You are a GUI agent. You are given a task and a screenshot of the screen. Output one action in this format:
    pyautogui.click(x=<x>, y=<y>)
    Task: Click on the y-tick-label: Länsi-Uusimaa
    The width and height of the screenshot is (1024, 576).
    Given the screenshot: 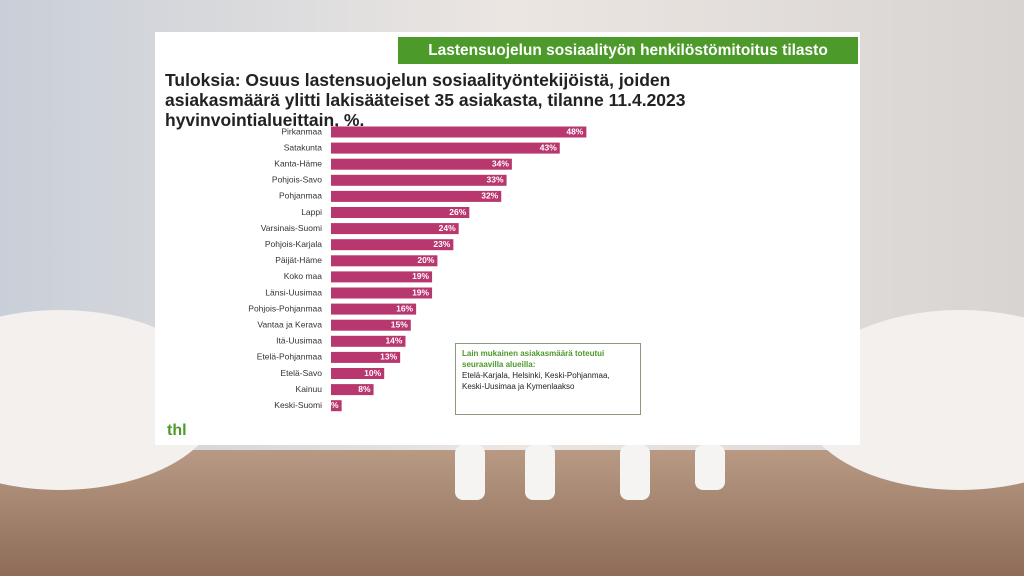 What is the action you would take?
    pyautogui.click(x=293, y=292)
    